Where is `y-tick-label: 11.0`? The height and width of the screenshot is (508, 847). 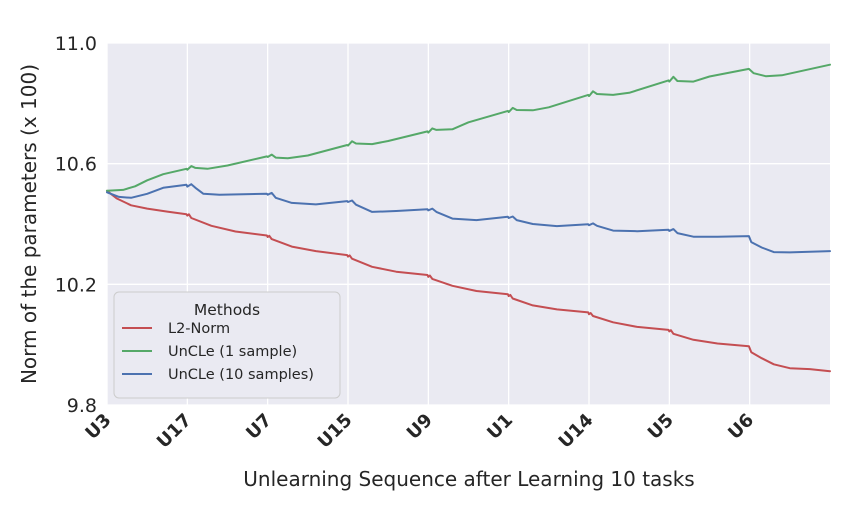
y-tick-label: 11.0 is located at coordinates (76, 44).